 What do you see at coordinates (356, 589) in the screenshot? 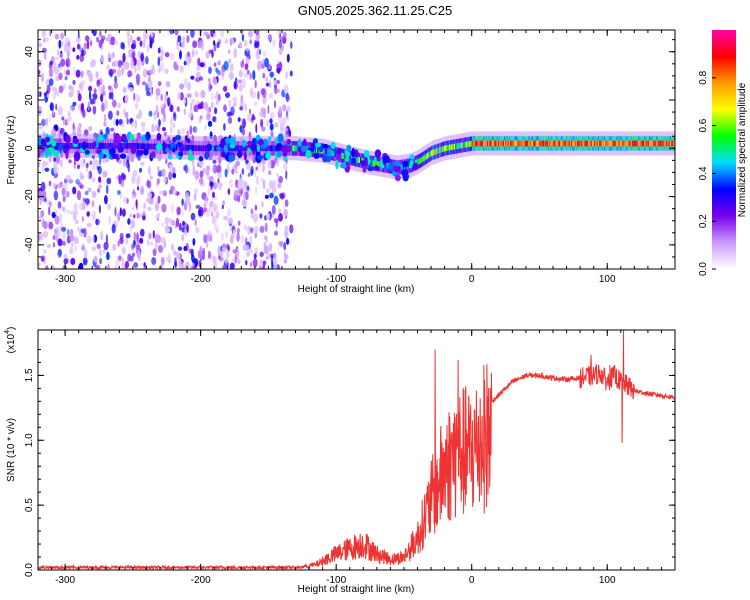
I see `snr-xlabel: Height of straight line (km)` at bounding box center [356, 589].